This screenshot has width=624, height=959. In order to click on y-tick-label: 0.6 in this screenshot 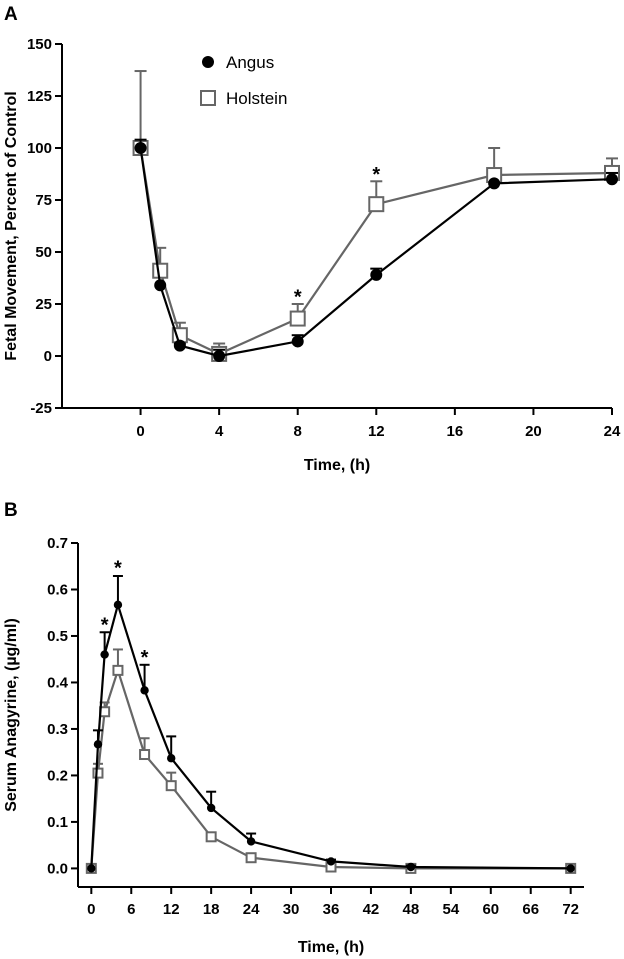, I will do `click(57, 589)`.